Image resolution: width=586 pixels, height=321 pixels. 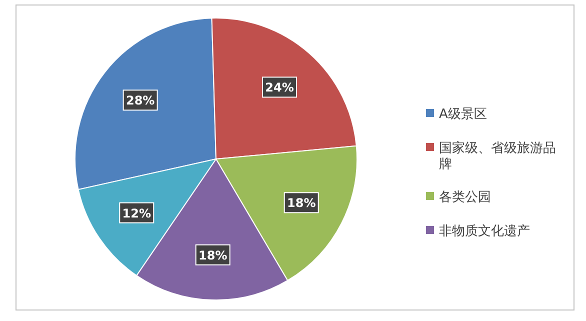 What do you see at coordinates (140, 101) in the screenshot?
I see `data-label: 28%` at bounding box center [140, 101].